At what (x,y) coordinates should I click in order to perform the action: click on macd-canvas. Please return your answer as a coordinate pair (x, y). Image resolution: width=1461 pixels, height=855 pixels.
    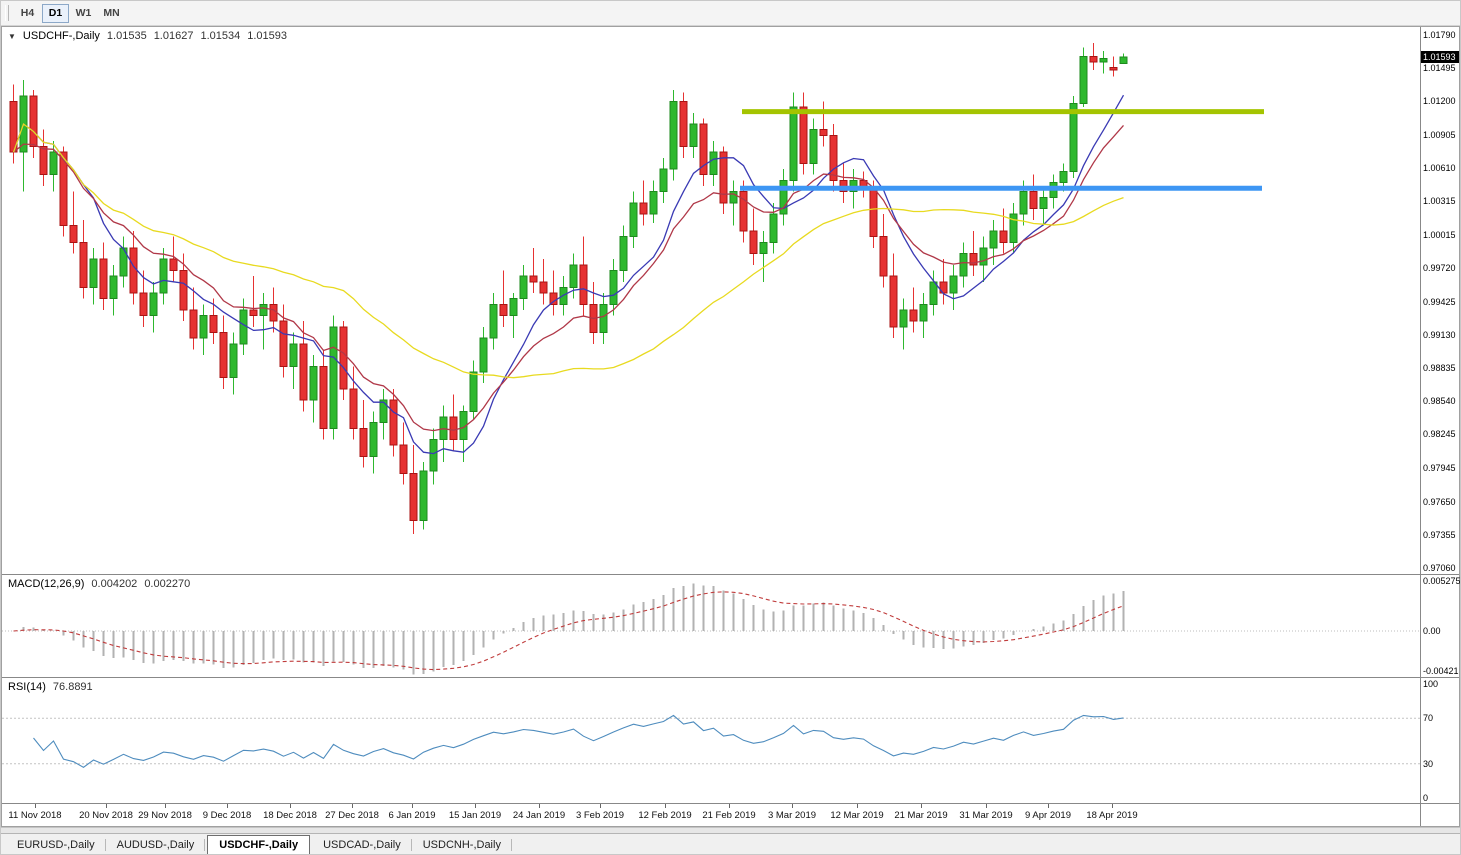
    Looking at the image, I should click on (711, 626).